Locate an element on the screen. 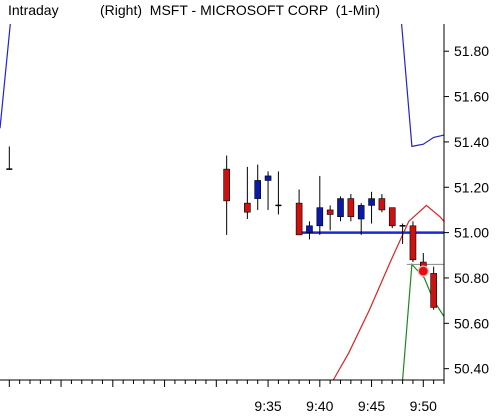  header-symbol-title: (Right) MSFT - MICROSOFT CORP (1-Min) is located at coordinates (240, 10).